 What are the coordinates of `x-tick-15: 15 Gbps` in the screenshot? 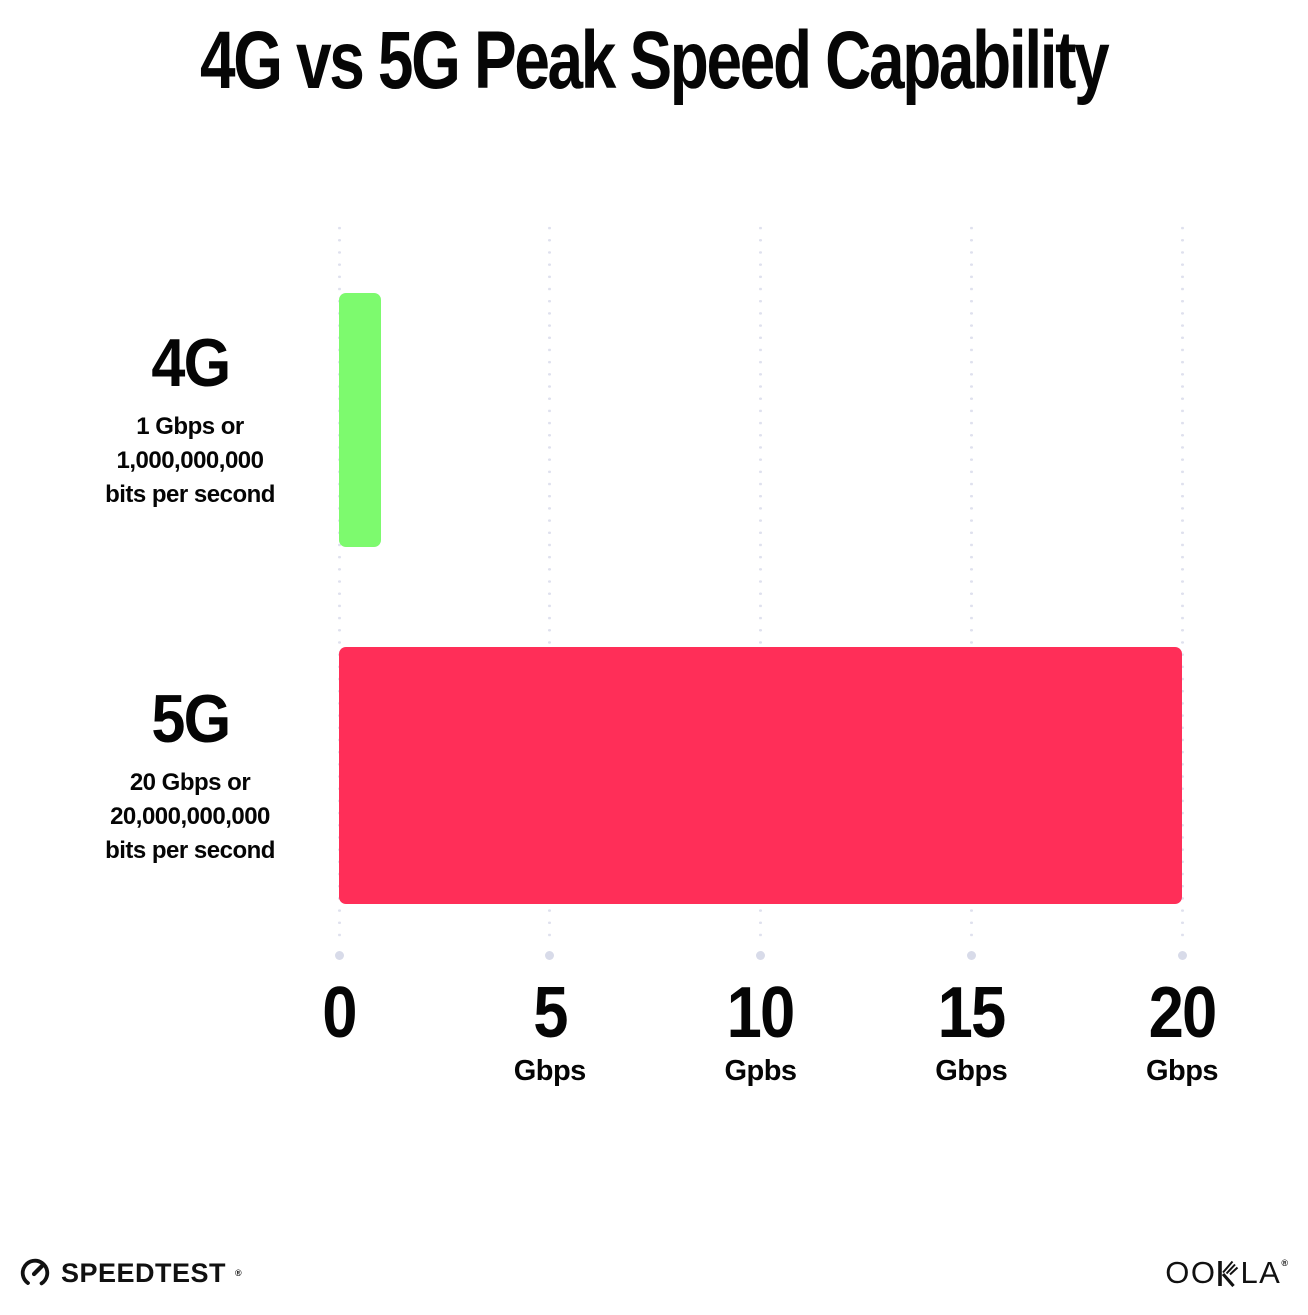 It's located at (971, 1032).